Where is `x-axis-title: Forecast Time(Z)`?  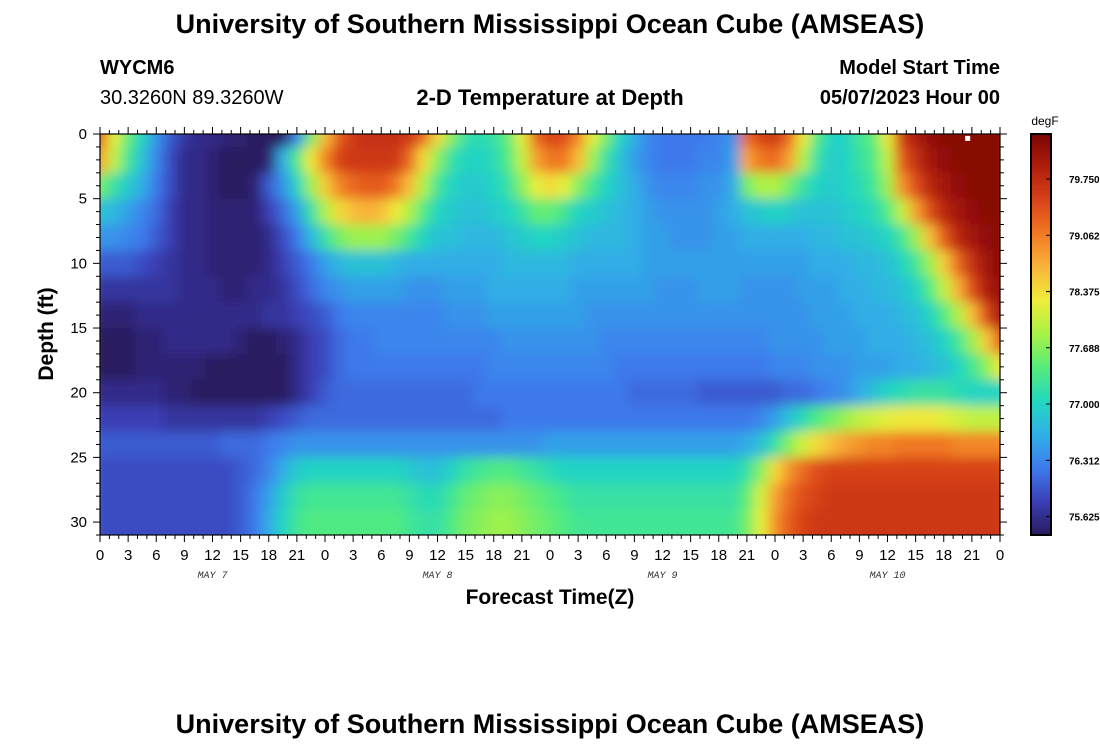 x-axis-title: Forecast Time(Z) is located at coordinates (550, 597).